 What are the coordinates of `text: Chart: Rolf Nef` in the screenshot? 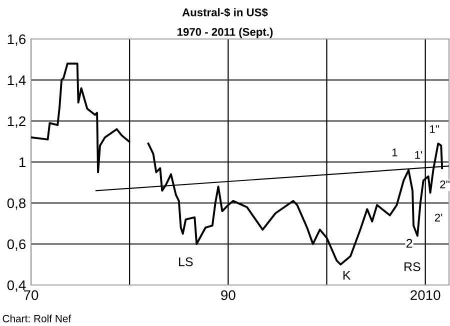 It's located at (37, 318).